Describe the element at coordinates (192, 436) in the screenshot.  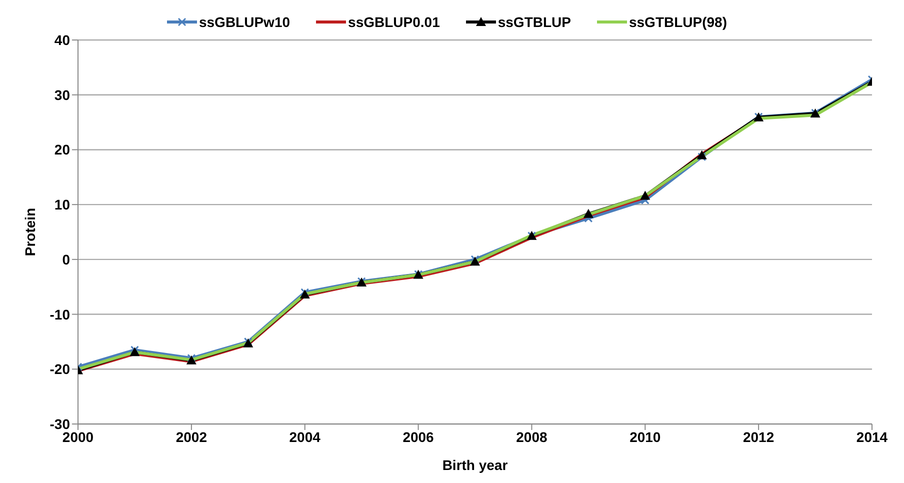
I see `x-tick-label: 2002` at that location.